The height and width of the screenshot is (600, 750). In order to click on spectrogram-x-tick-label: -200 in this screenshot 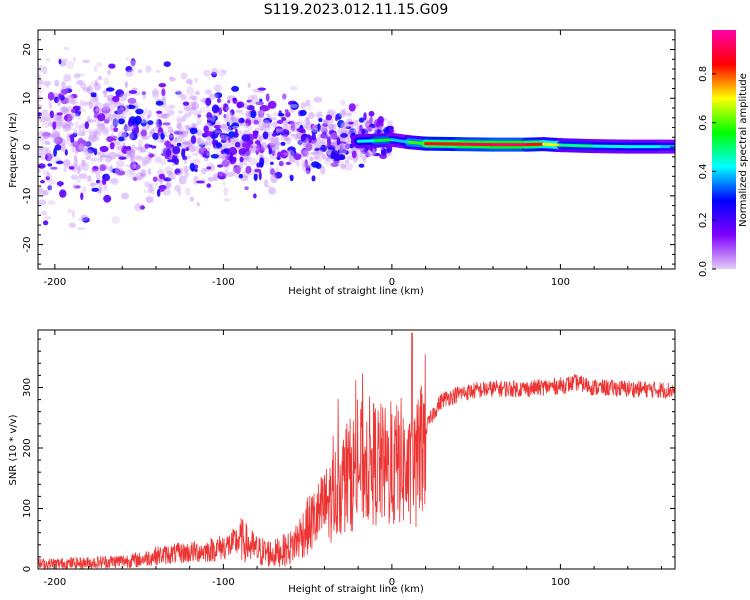, I will do `click(55, 282)`.